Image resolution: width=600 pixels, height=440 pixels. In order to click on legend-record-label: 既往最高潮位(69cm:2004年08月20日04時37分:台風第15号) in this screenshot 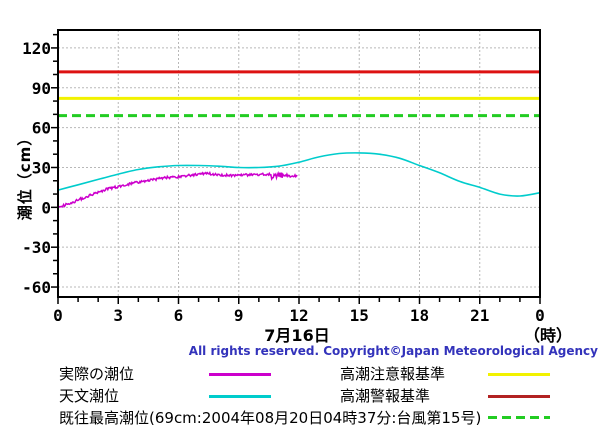, I will do `click(270, 418)`.